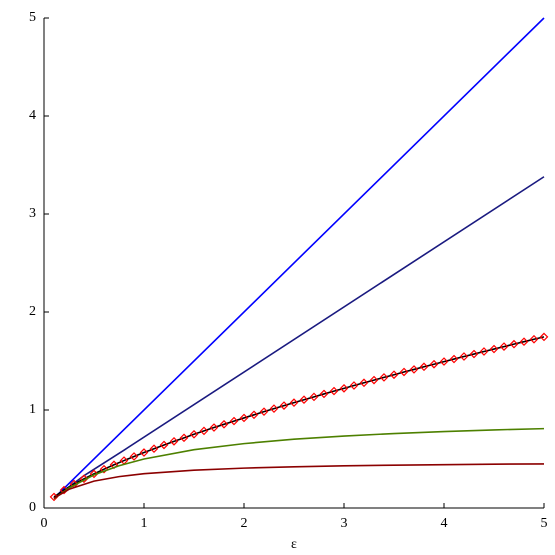  What do you see at coordinates (444, 523) in the screenshot?
I see `x-tick-label: 4` at bounding box center [444, 523].